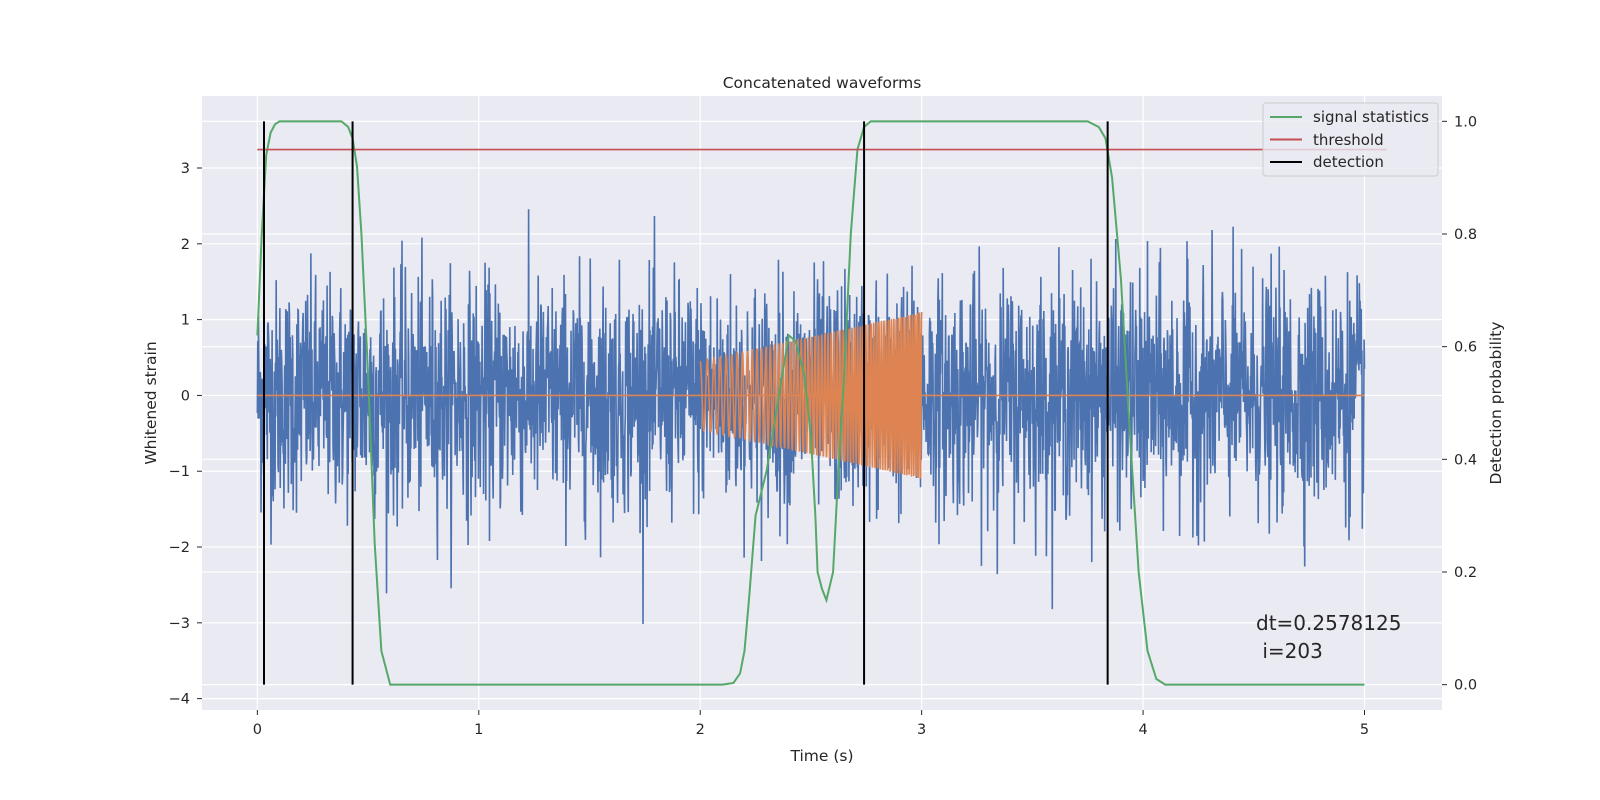 This screenshot has width=1600, height=800. What do you see at coordinates (1465, 122) in the screenshot?
I see `y2-tick-label: 1.0` at bounding box center [1465, 122].